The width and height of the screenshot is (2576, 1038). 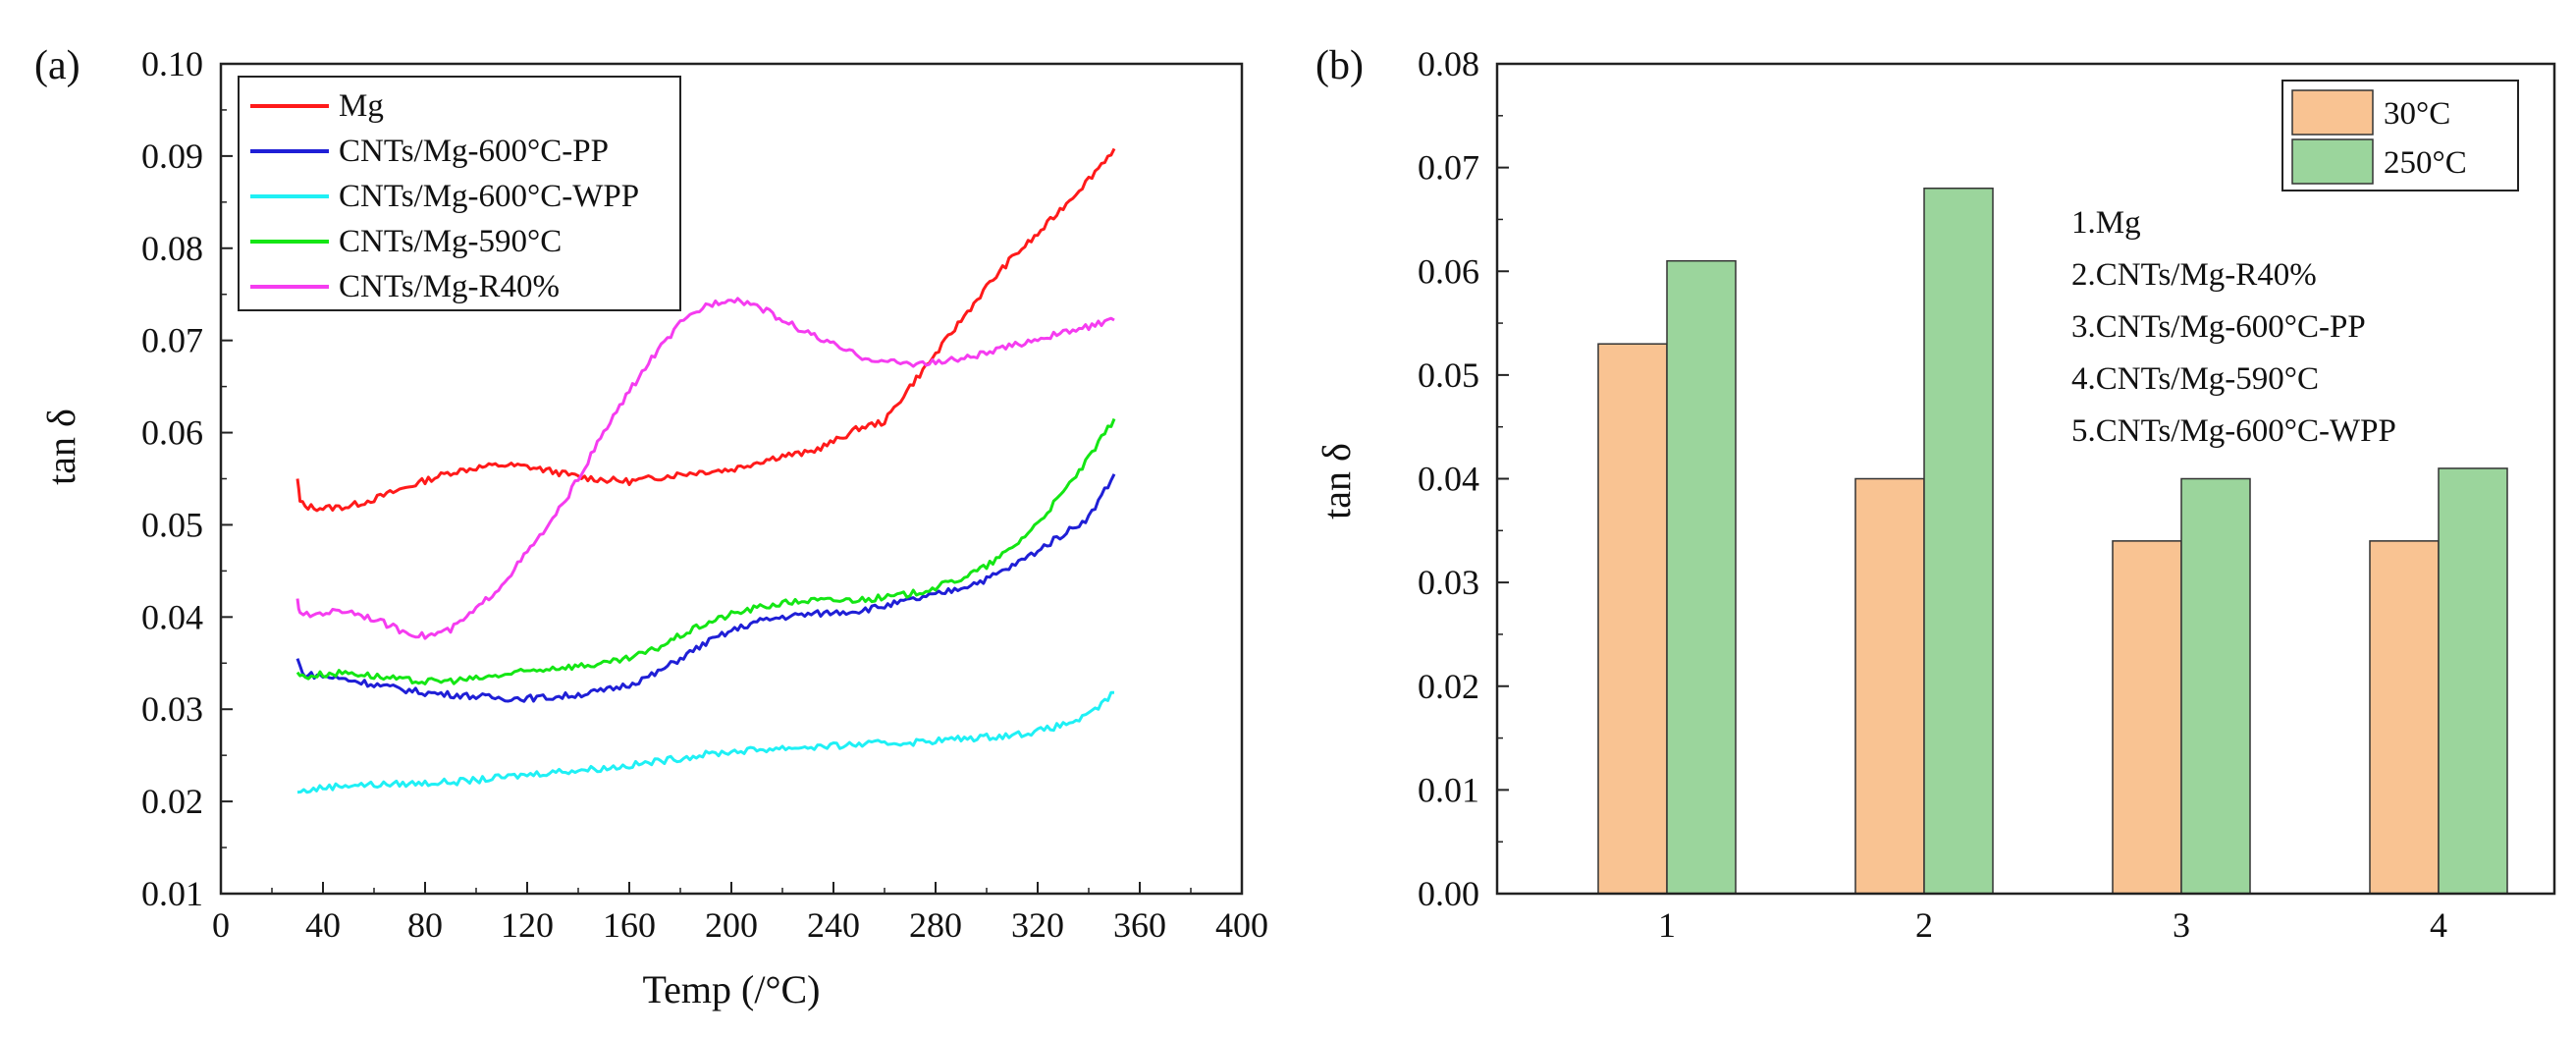 What do you see at coordinates (833, 925) in the screenshot?
I see `x-tick-label: 240` at bounding box center [833, 925].